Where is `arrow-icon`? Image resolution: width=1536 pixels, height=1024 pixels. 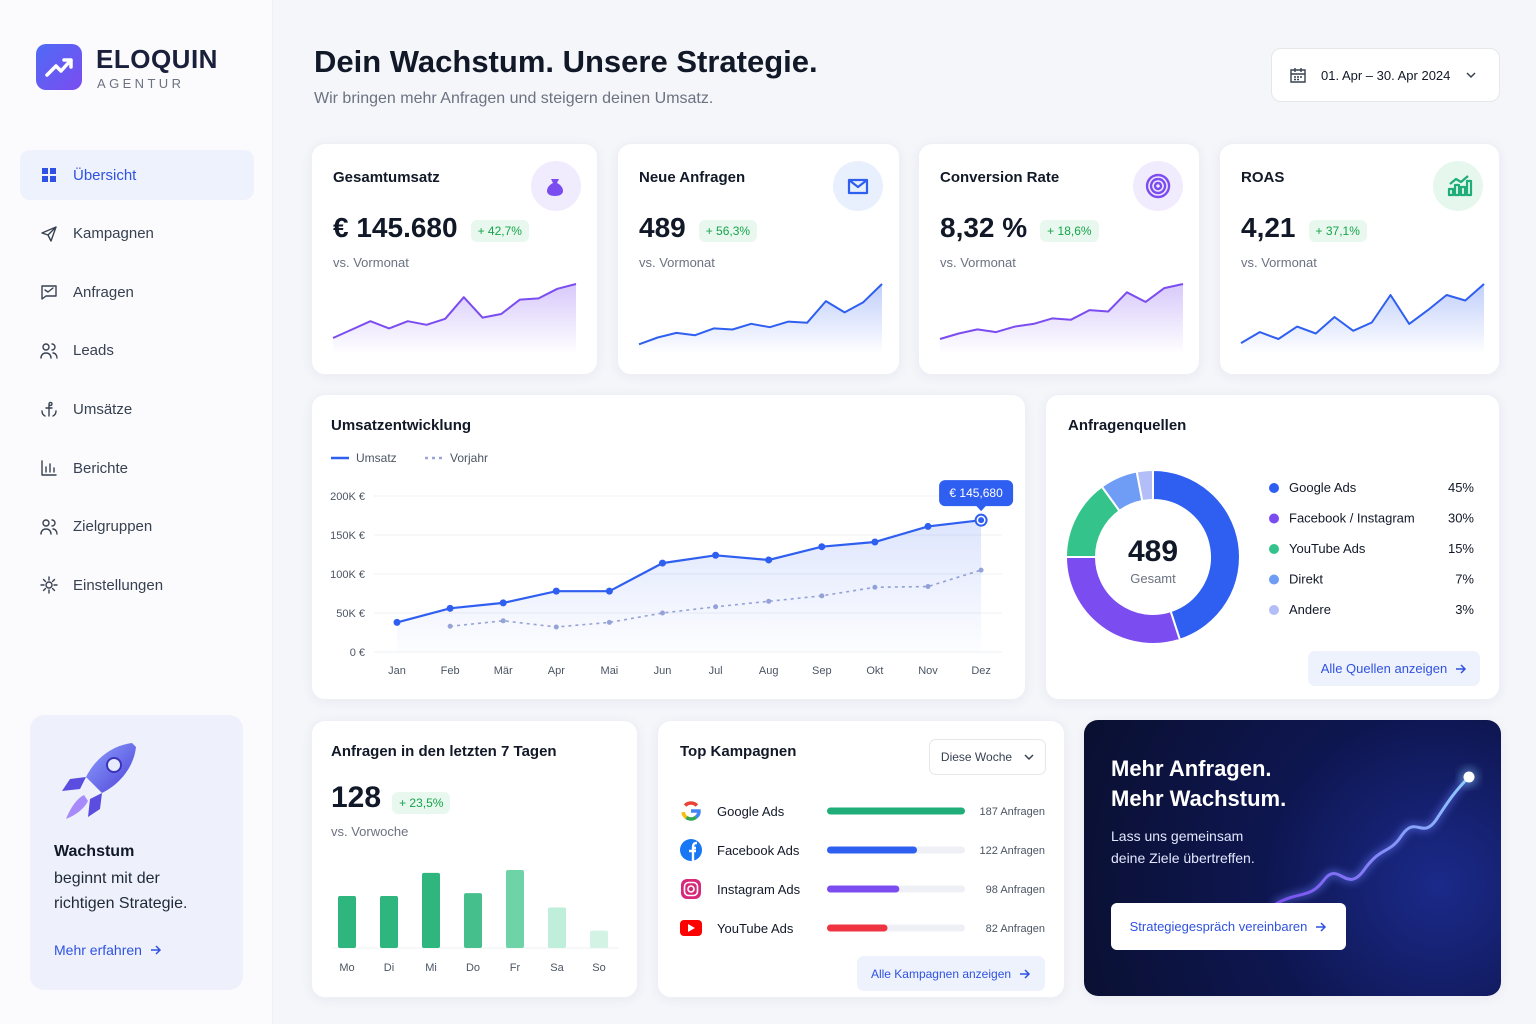 arrow-icon is located at coordinates (1025, 973).